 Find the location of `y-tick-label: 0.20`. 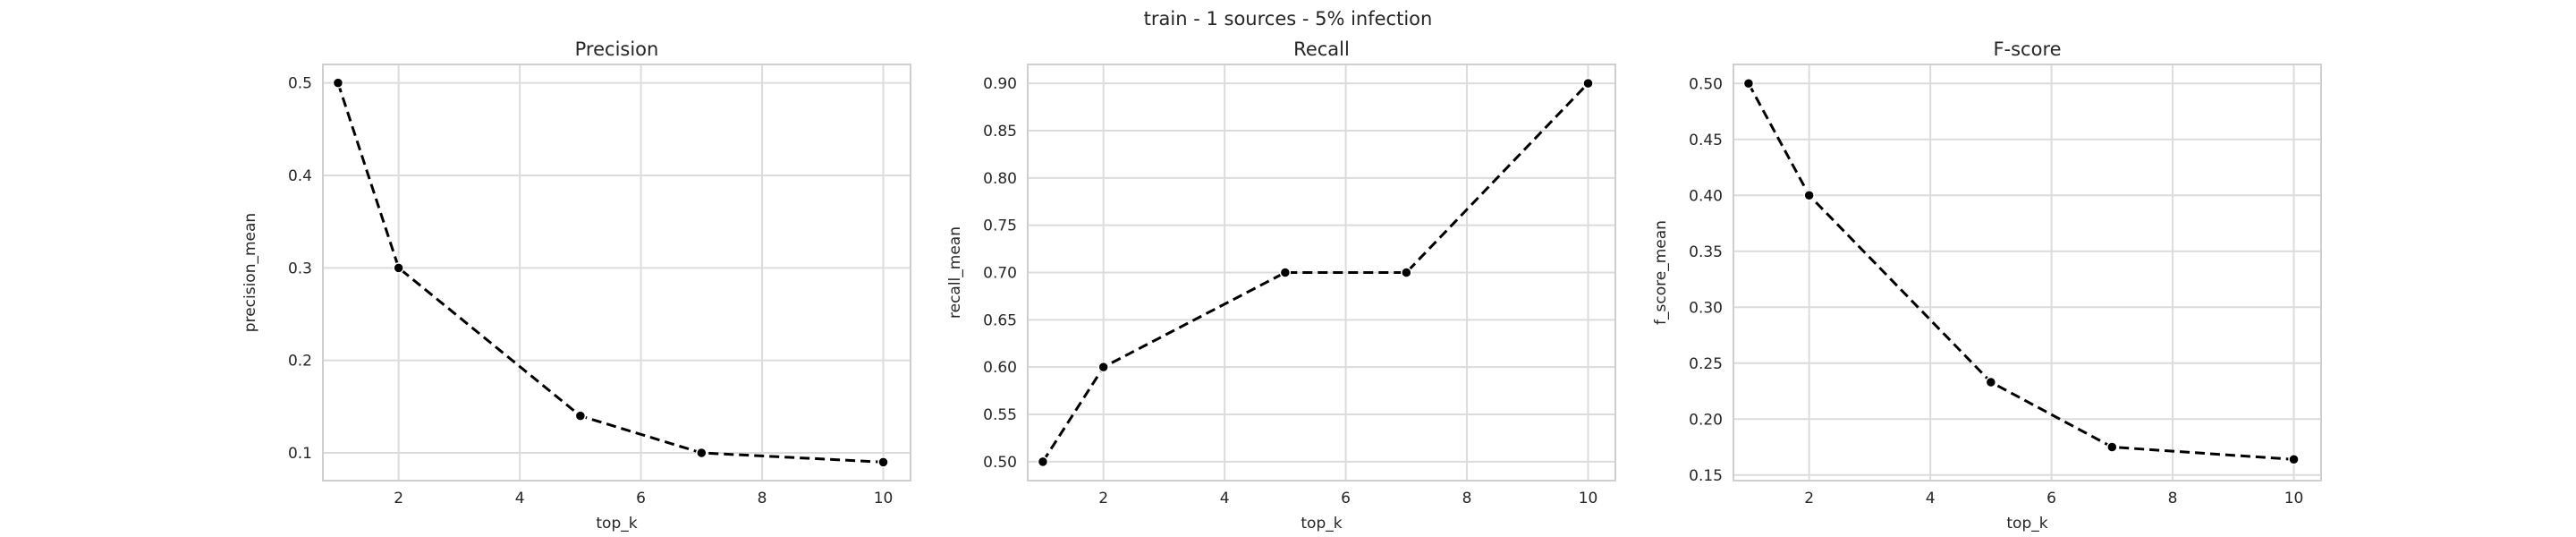

y-tick-label: 0.20 is located at coordinates (1706, 420).